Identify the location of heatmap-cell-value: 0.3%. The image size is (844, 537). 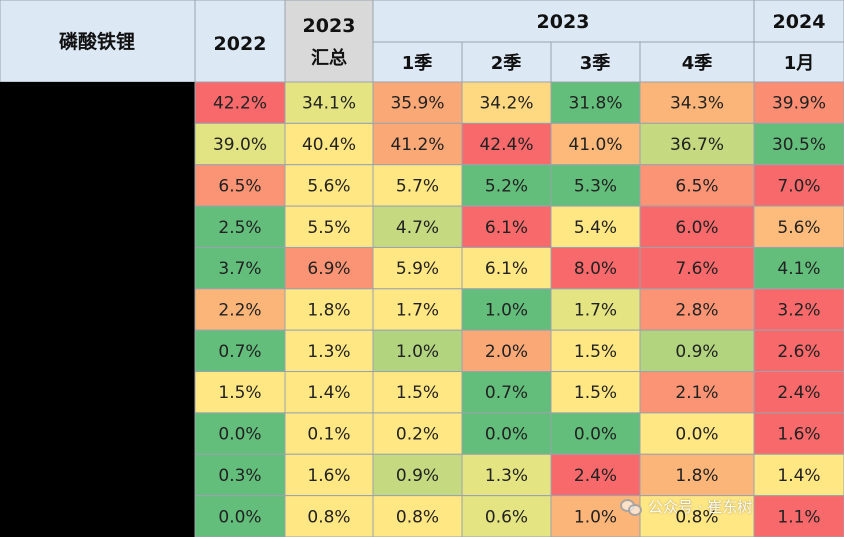
(239, 476).